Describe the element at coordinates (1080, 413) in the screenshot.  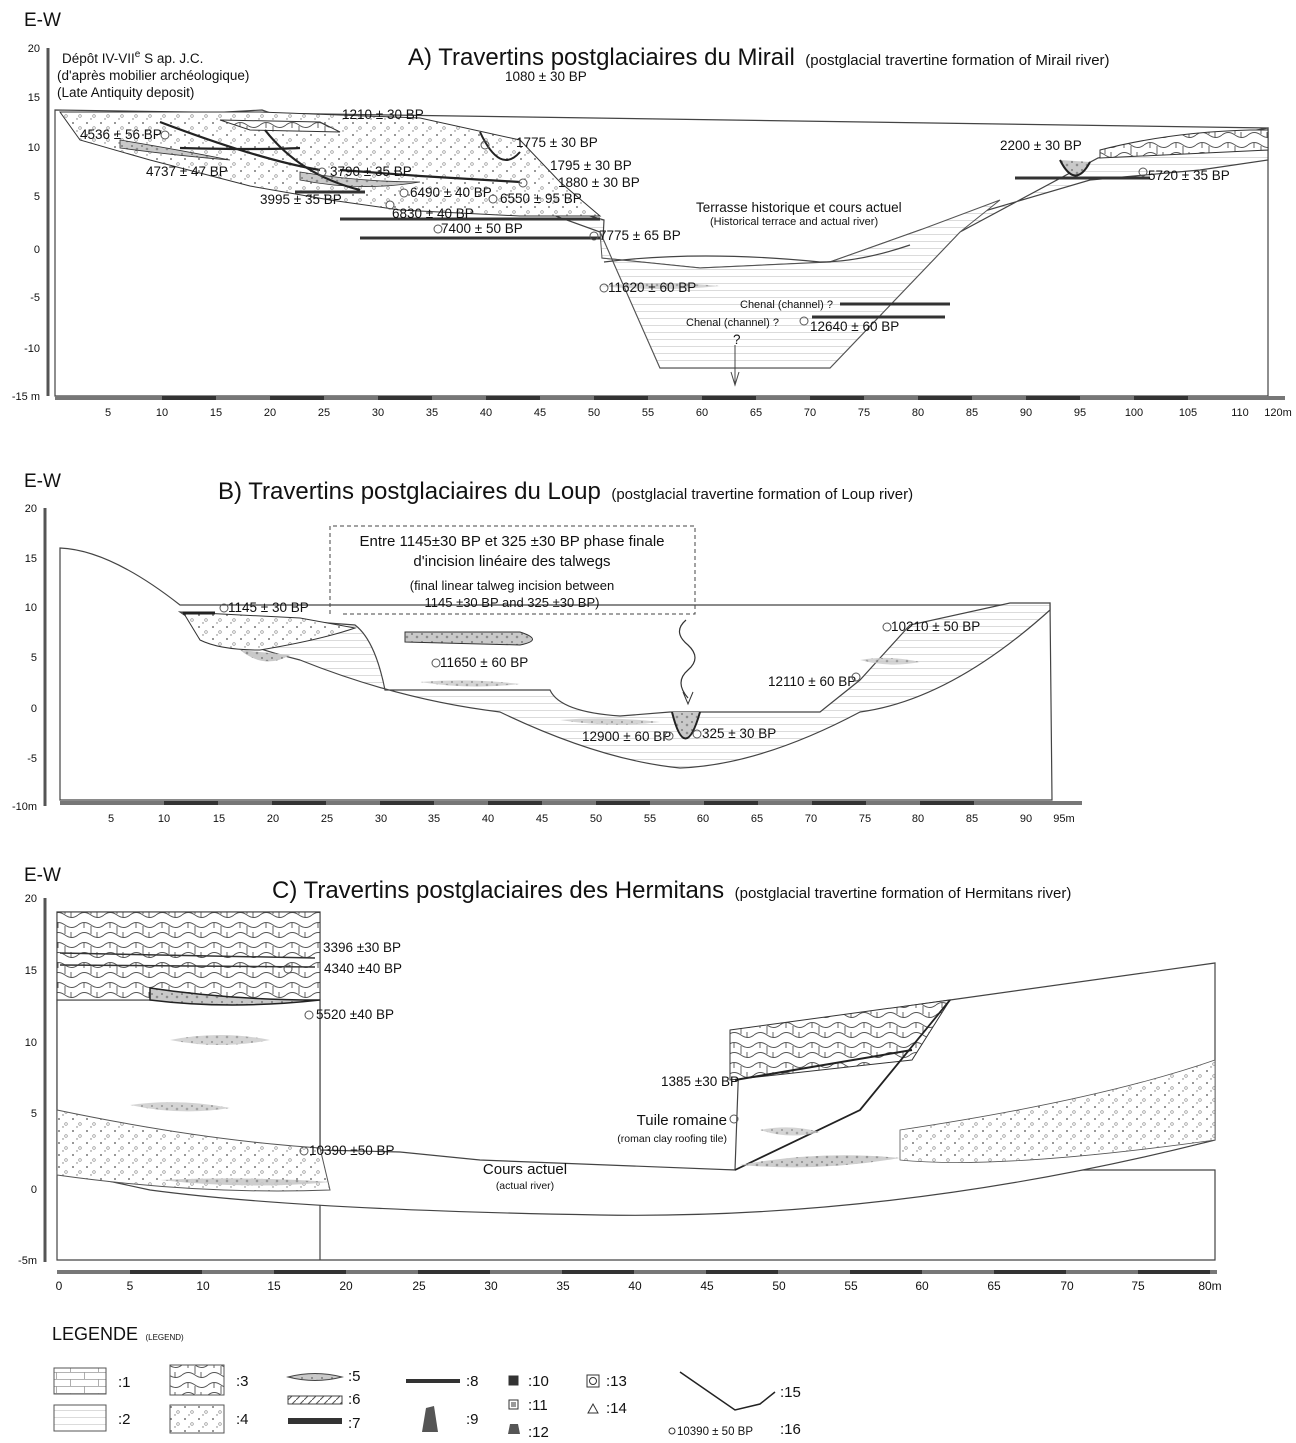
I see `svg-text: 95` at that location.